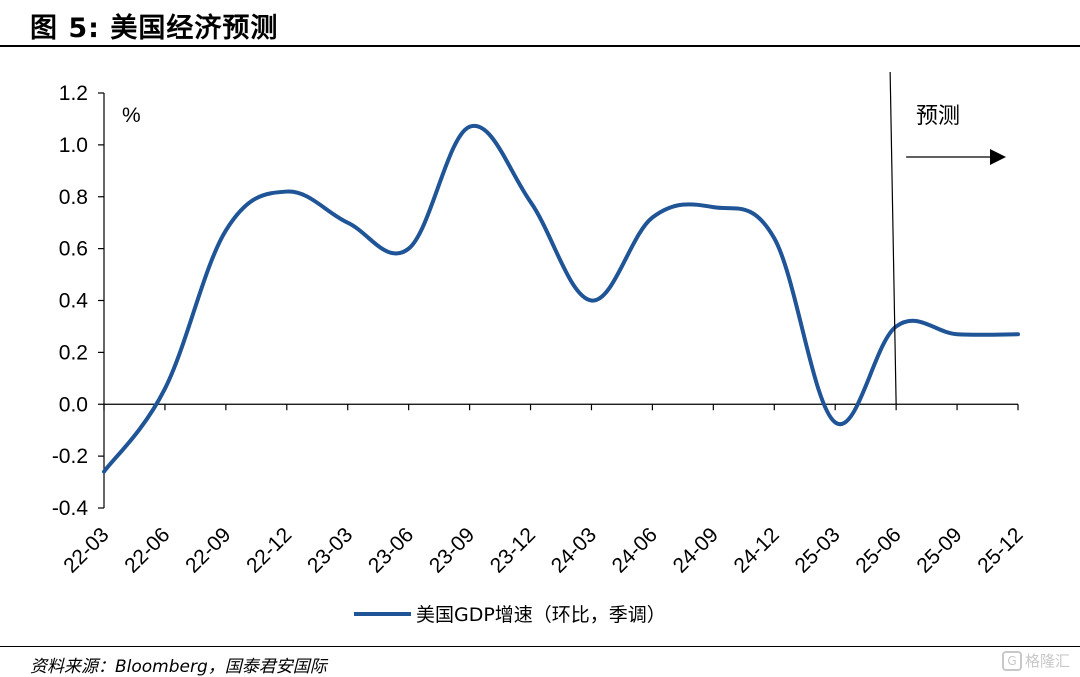 The height and width of the screenshot is (677, 1080). Describe the element at coordinates (74, 301) in the screenshot. I see `y-tick-label: 0.4` at that location.